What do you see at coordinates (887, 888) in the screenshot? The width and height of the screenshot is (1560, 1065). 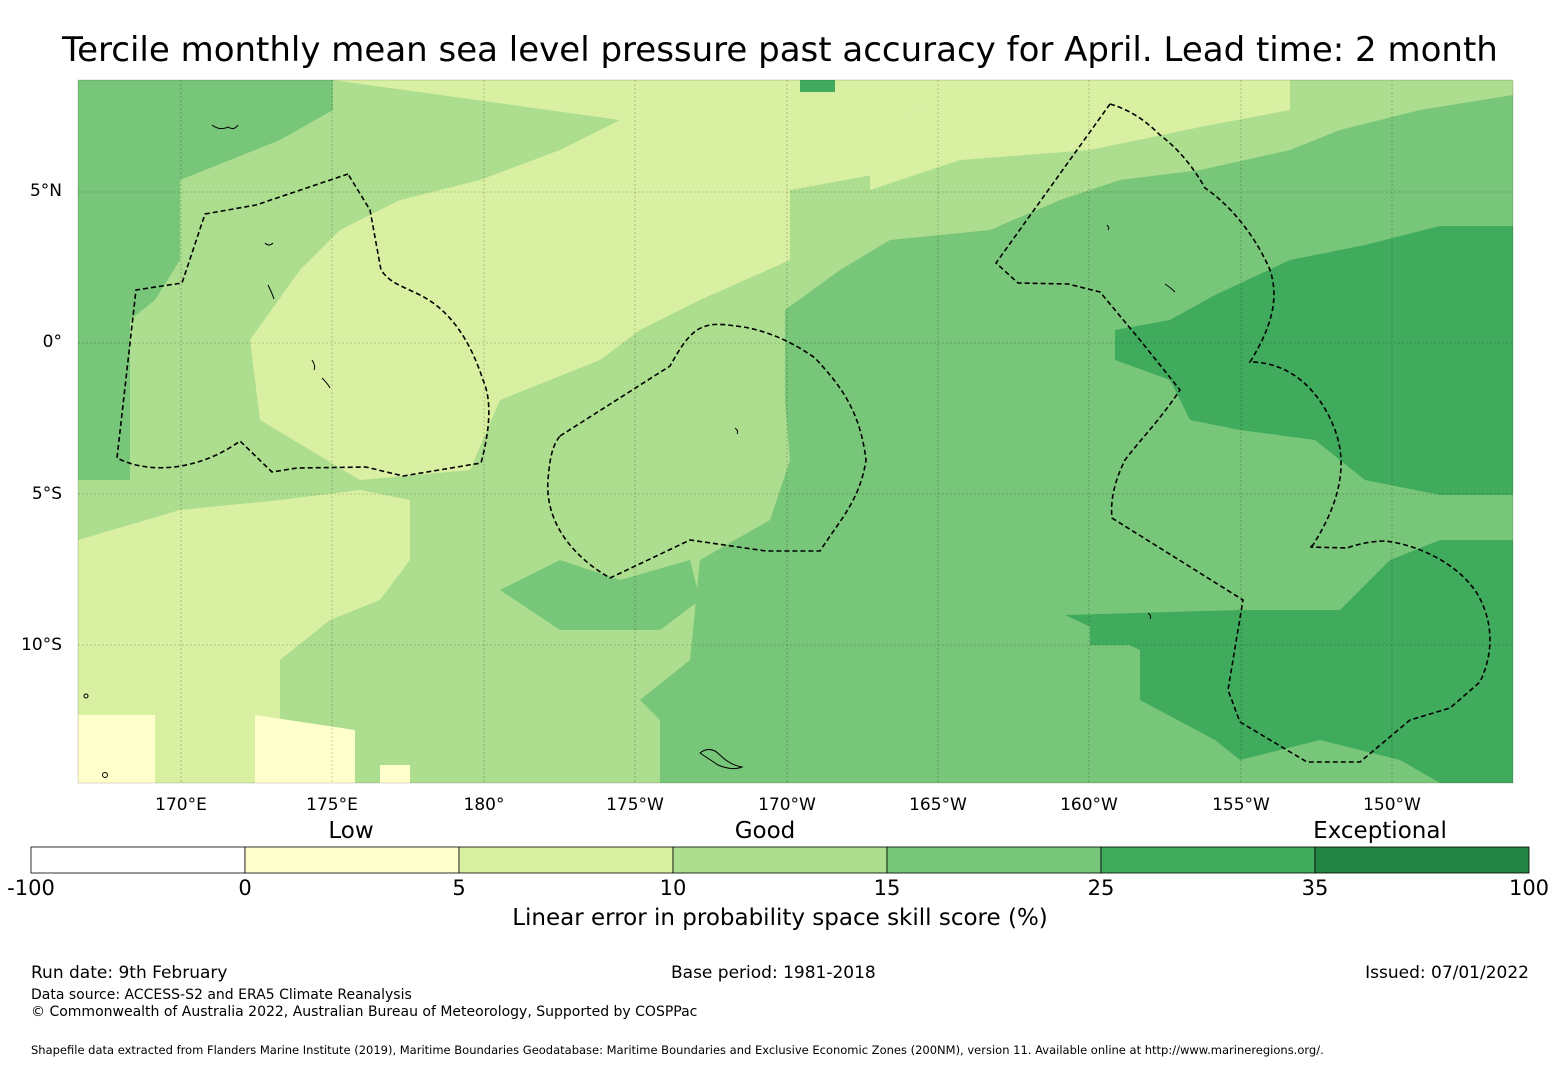 I see `colorbar-tick-15: 15` at bounding box center [887, 888].